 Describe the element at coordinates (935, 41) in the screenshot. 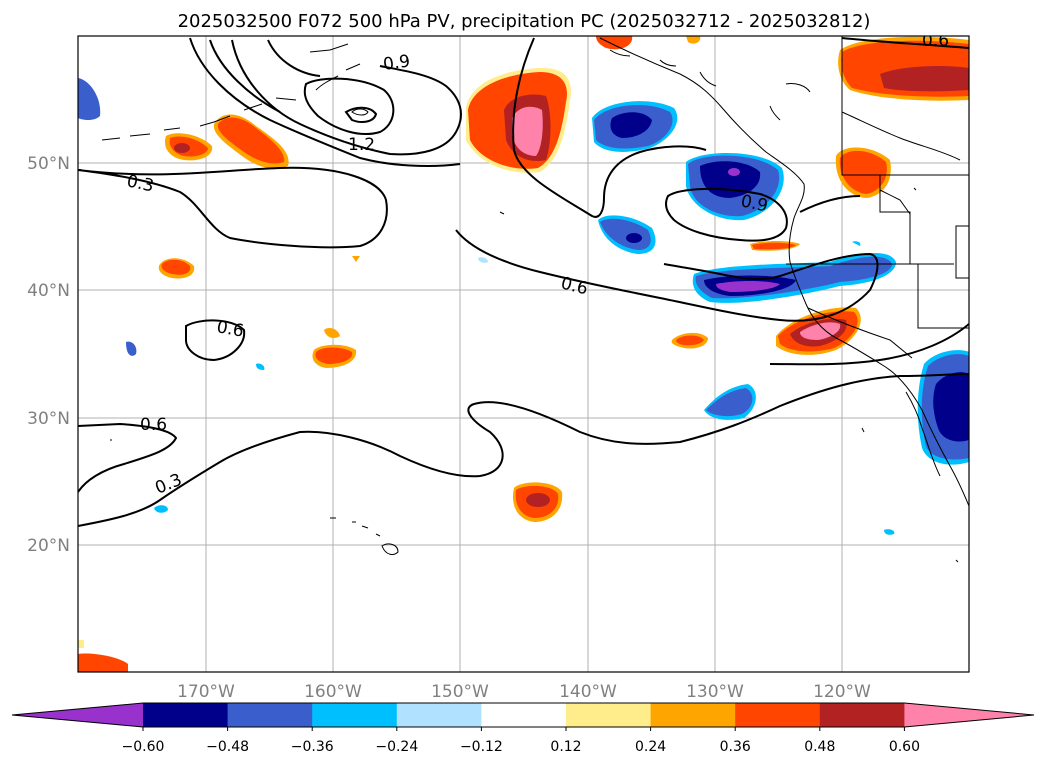

I see `contour-label-0.6-northeast: 0.6` at that location.